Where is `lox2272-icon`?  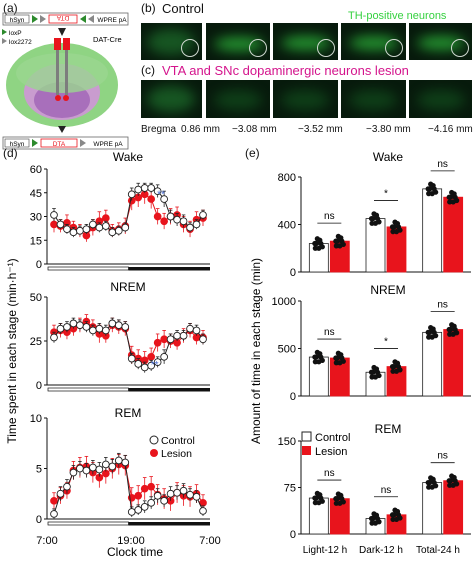
lox2272-icon is located at coordinates (43, 19).